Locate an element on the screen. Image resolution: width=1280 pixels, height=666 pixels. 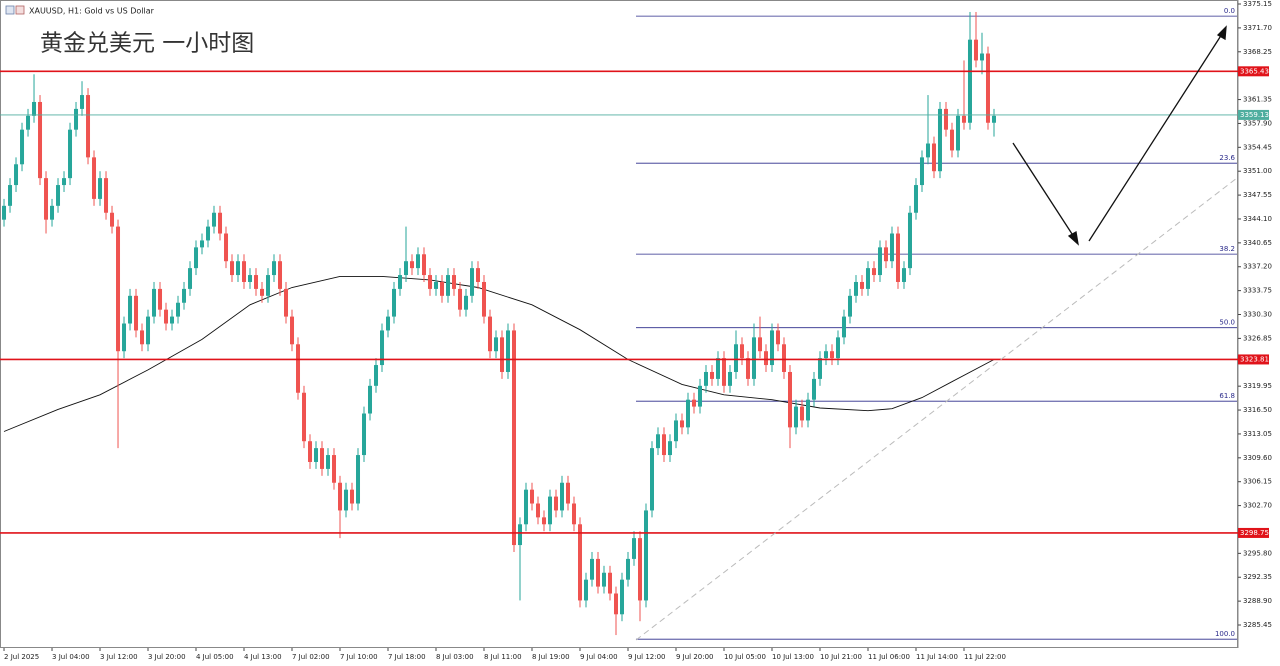
x-tick-label: 3 Jul 20:00 is located at coordinates (167, 657).